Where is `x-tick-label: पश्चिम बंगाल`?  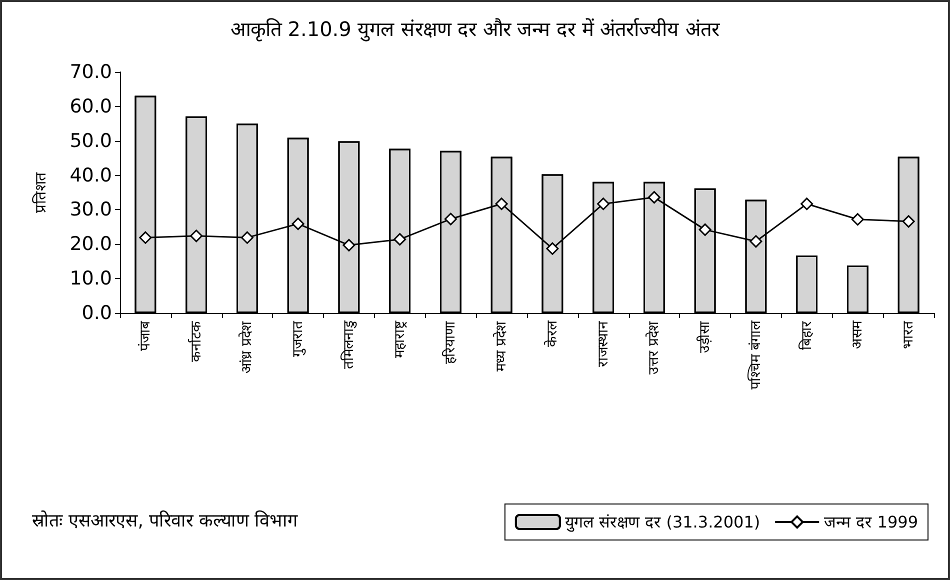 x-tick-label: पश्चिम बंगाल is located at coordinates (755, 355).